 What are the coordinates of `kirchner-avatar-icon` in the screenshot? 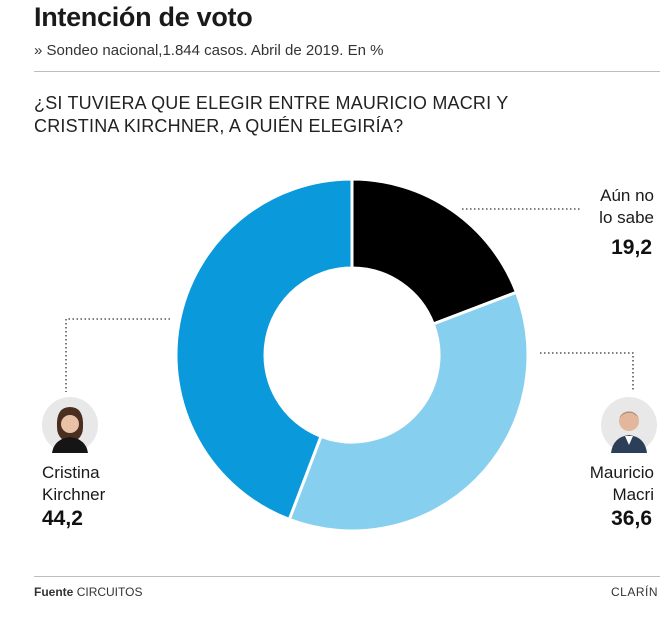 It's located at (70, 425).